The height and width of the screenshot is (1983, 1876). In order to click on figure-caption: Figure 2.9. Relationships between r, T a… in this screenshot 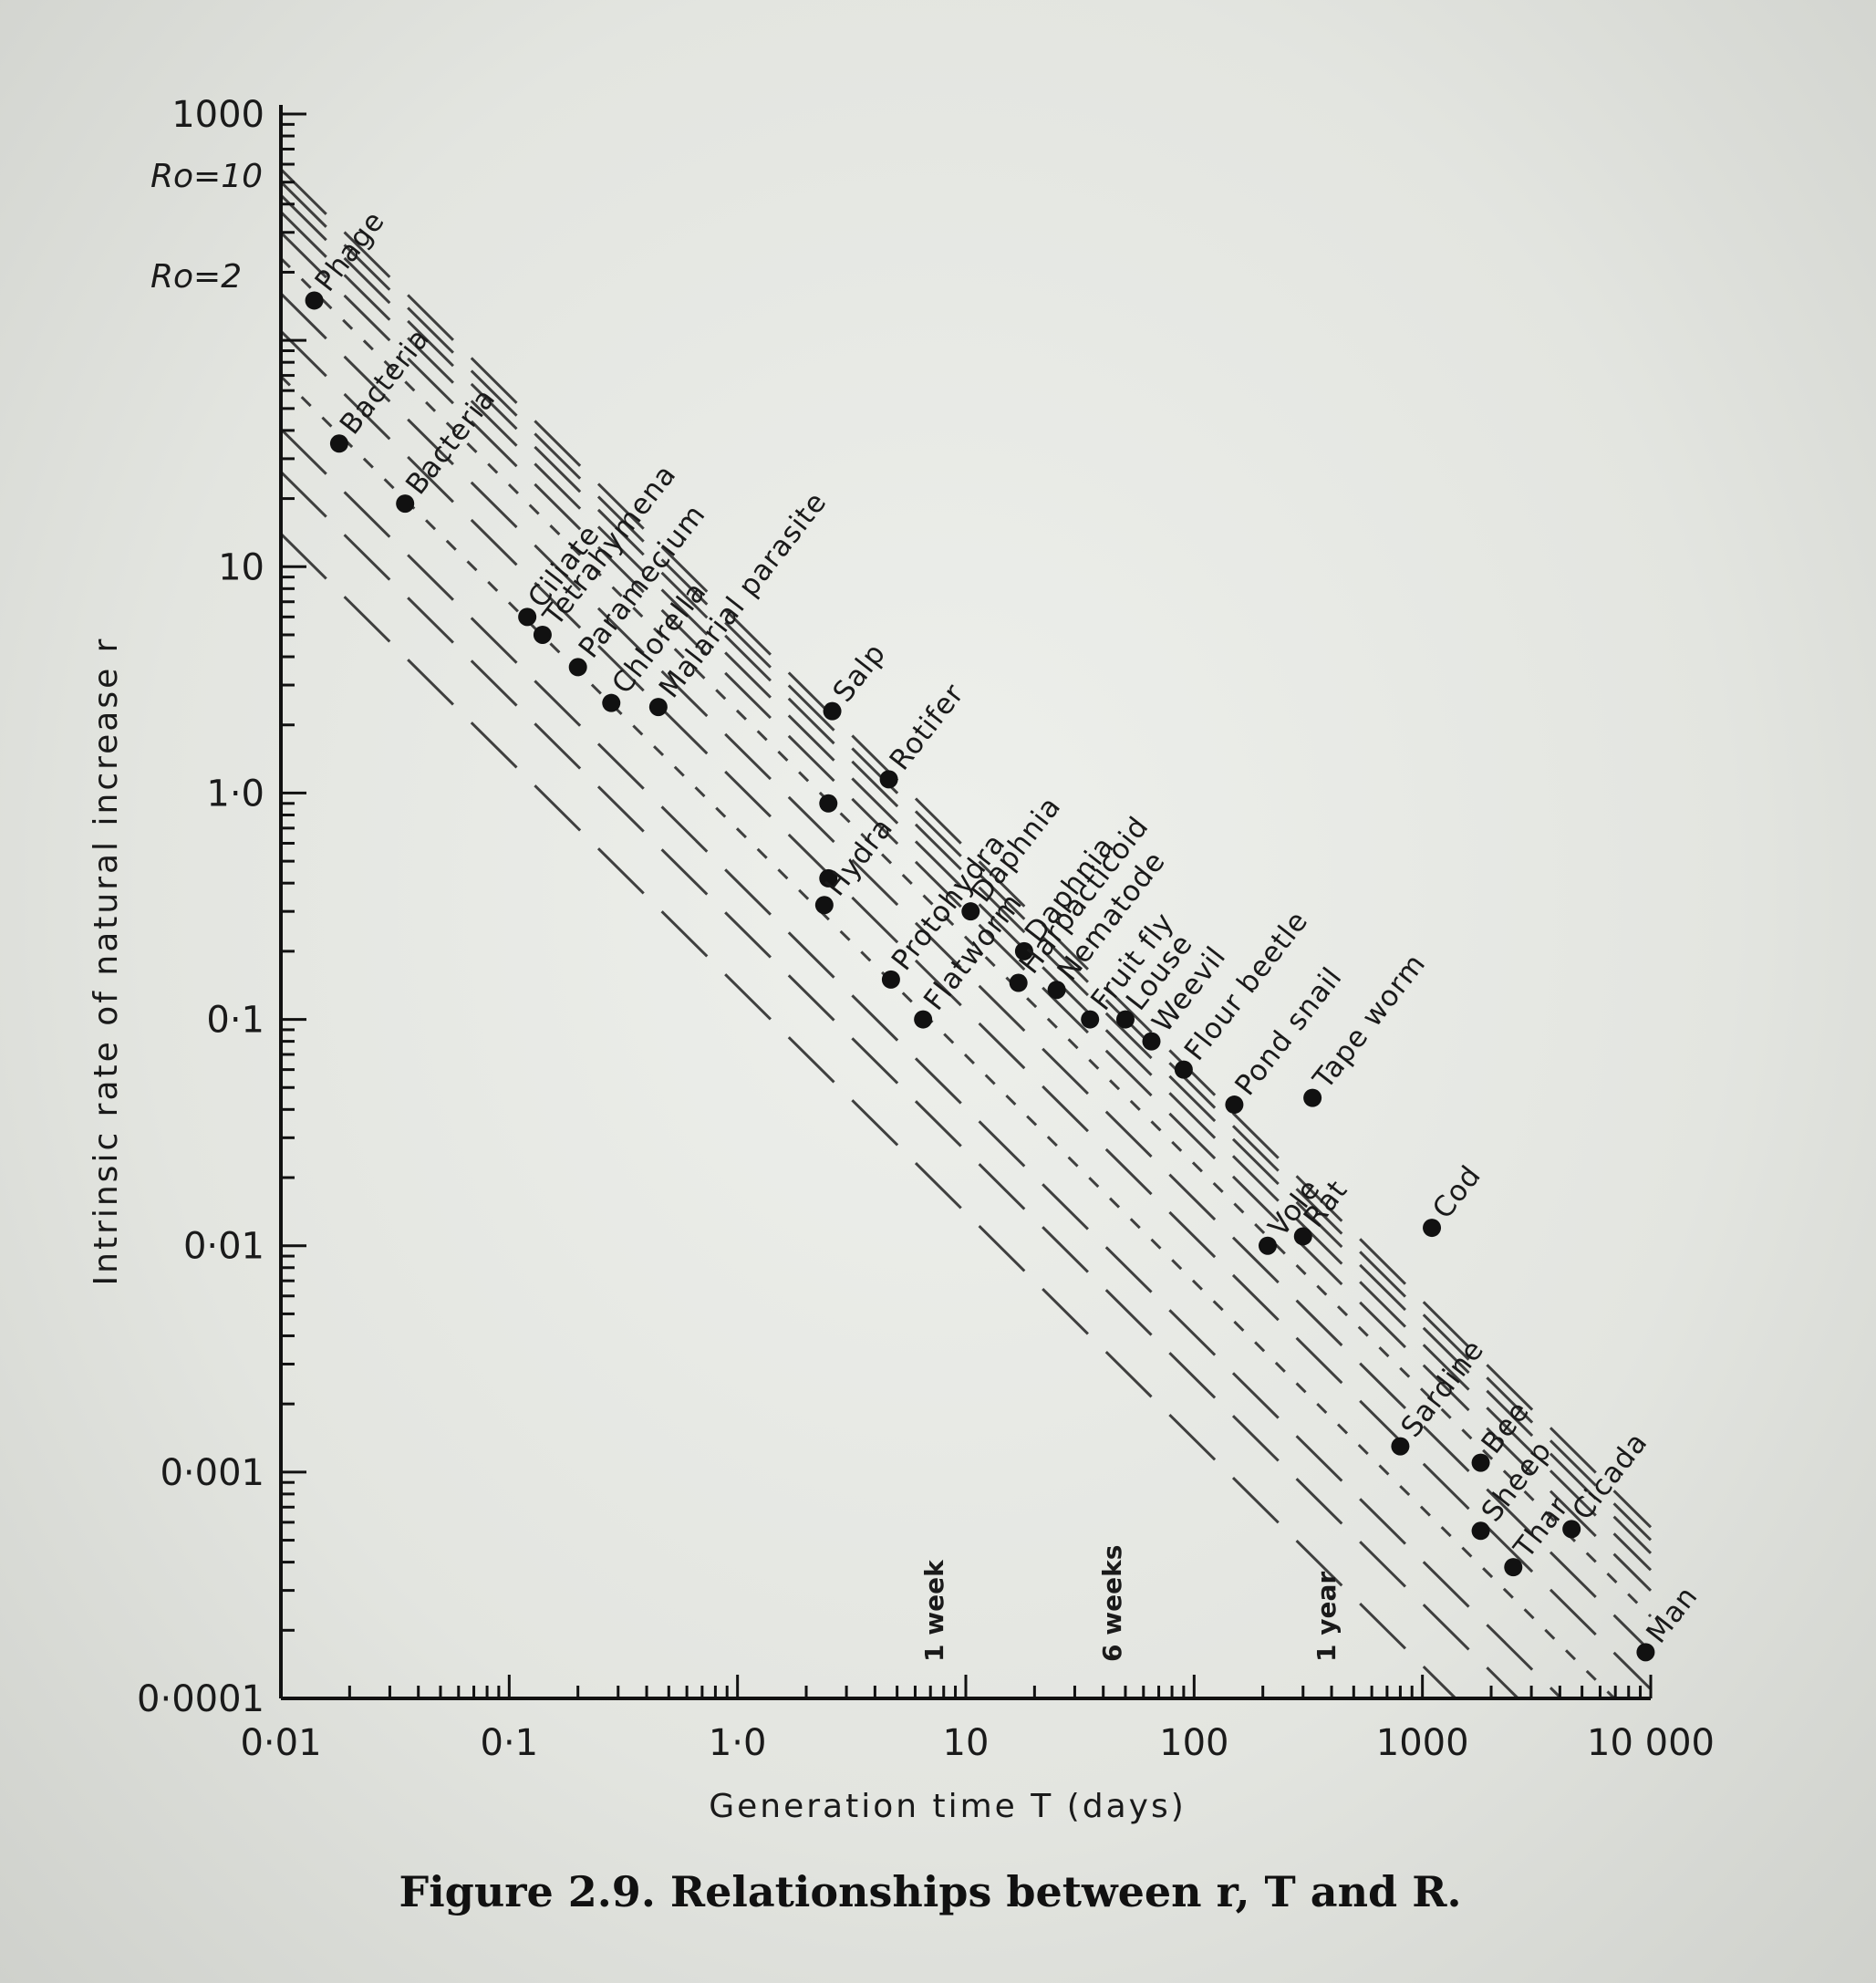, I will do `click(930, 1892)`.